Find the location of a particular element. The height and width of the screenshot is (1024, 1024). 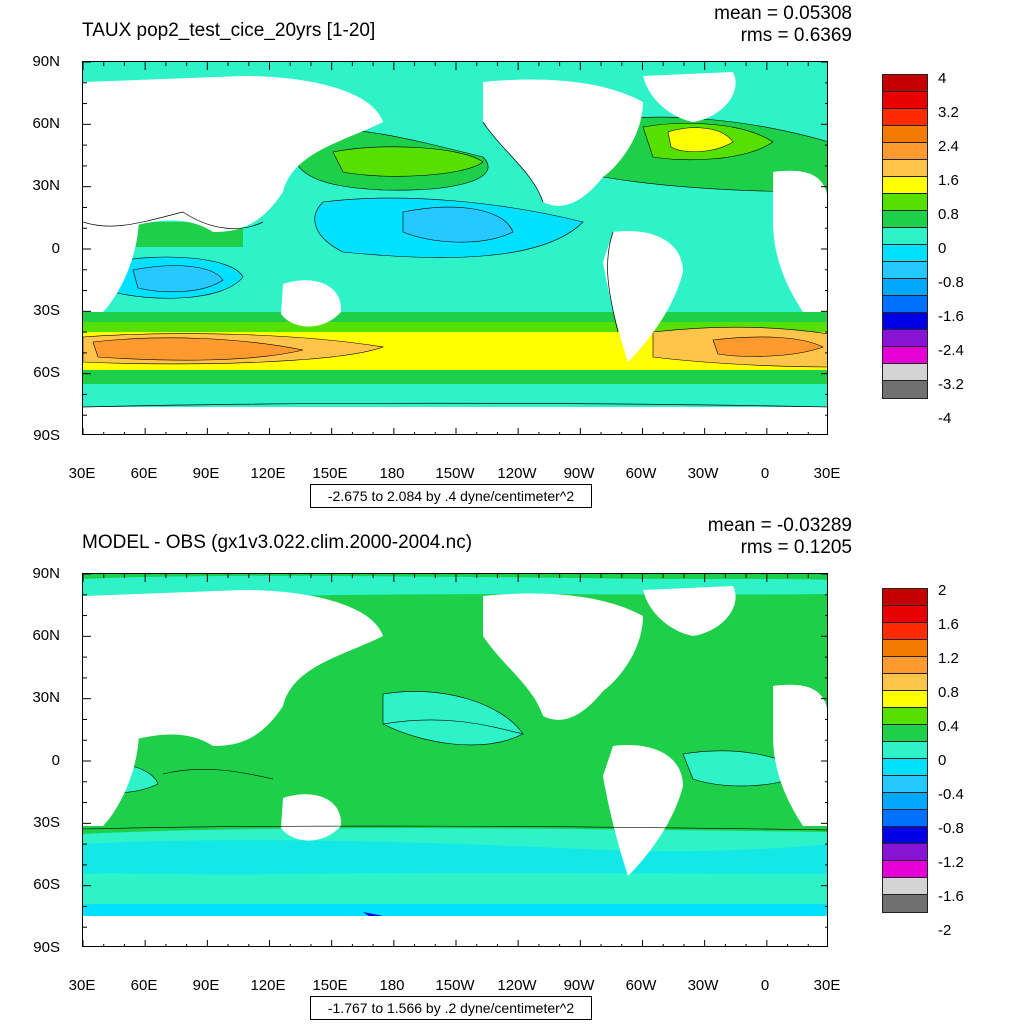

colorbar-label: 2.4 is located at coordinates (948, 146).